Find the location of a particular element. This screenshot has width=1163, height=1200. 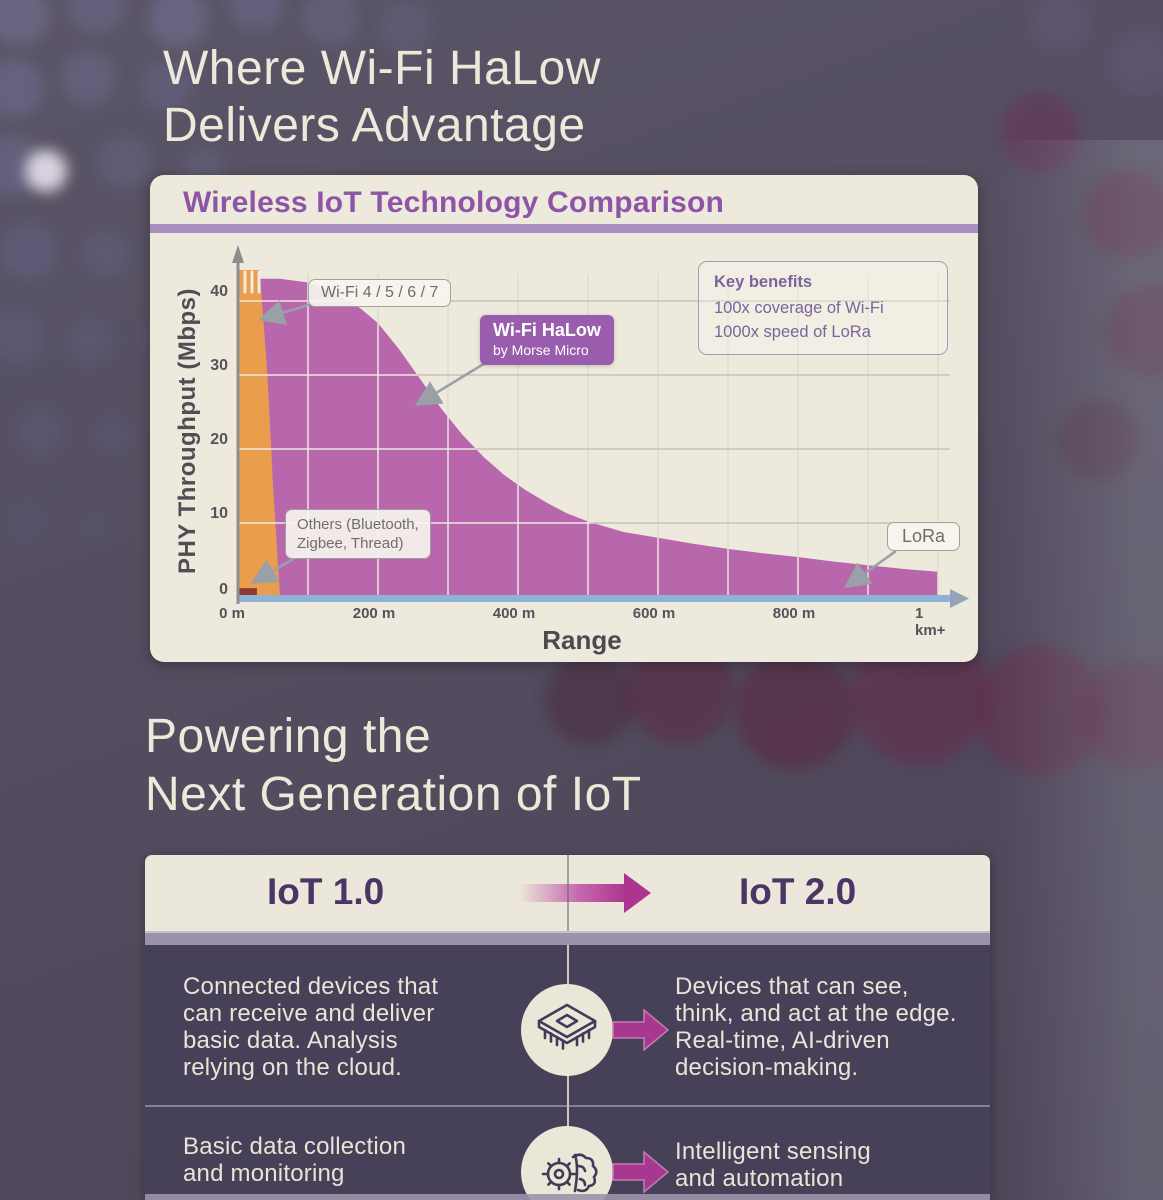

others-callout: Others (Bluetooth, Zigbee, Thread) is located at coordinates (358, 534).